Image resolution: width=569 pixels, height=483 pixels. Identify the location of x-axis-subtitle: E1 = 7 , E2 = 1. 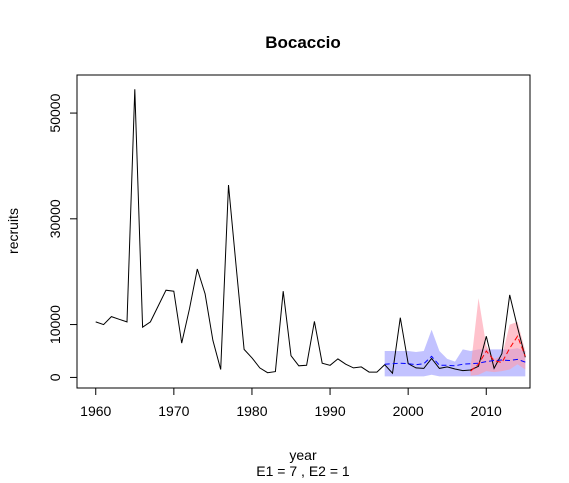
(303, 471).